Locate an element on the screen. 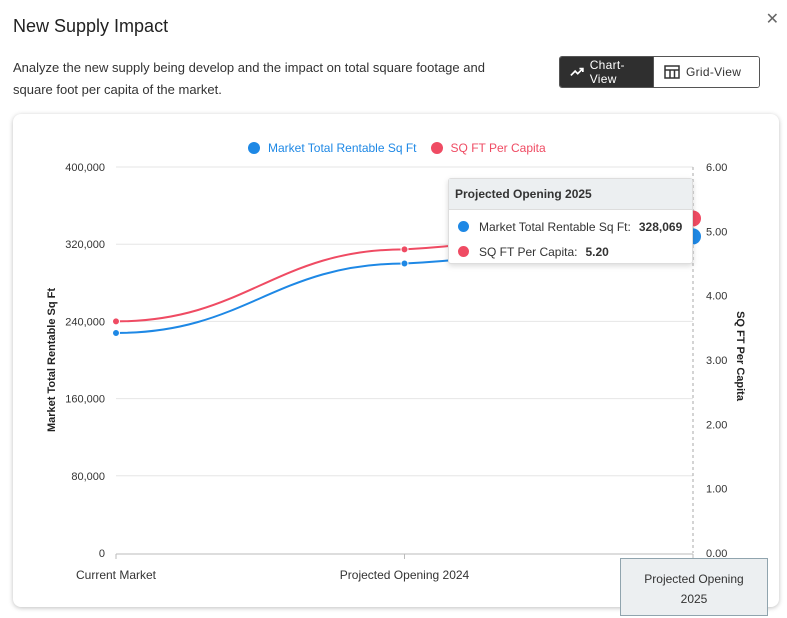 The width and height of the screenshot is (787, 618). grid-view-button: Grid-View is located at coordinates (706, 72).